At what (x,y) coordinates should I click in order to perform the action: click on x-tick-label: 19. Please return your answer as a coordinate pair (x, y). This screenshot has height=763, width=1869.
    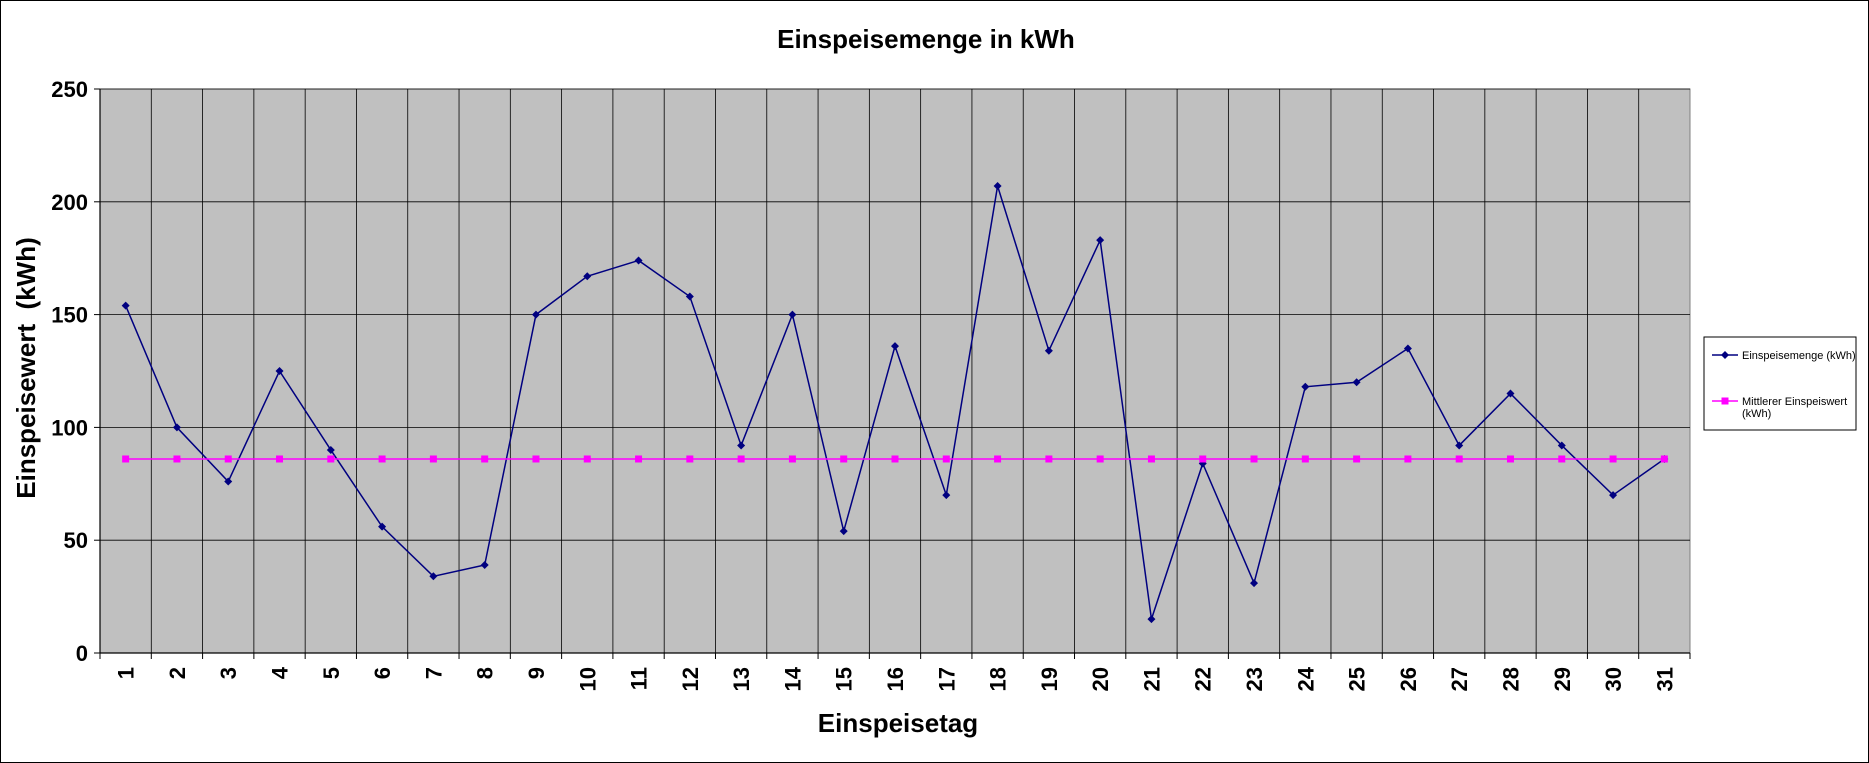
    Looking at the image, I should click on (1049, 679).